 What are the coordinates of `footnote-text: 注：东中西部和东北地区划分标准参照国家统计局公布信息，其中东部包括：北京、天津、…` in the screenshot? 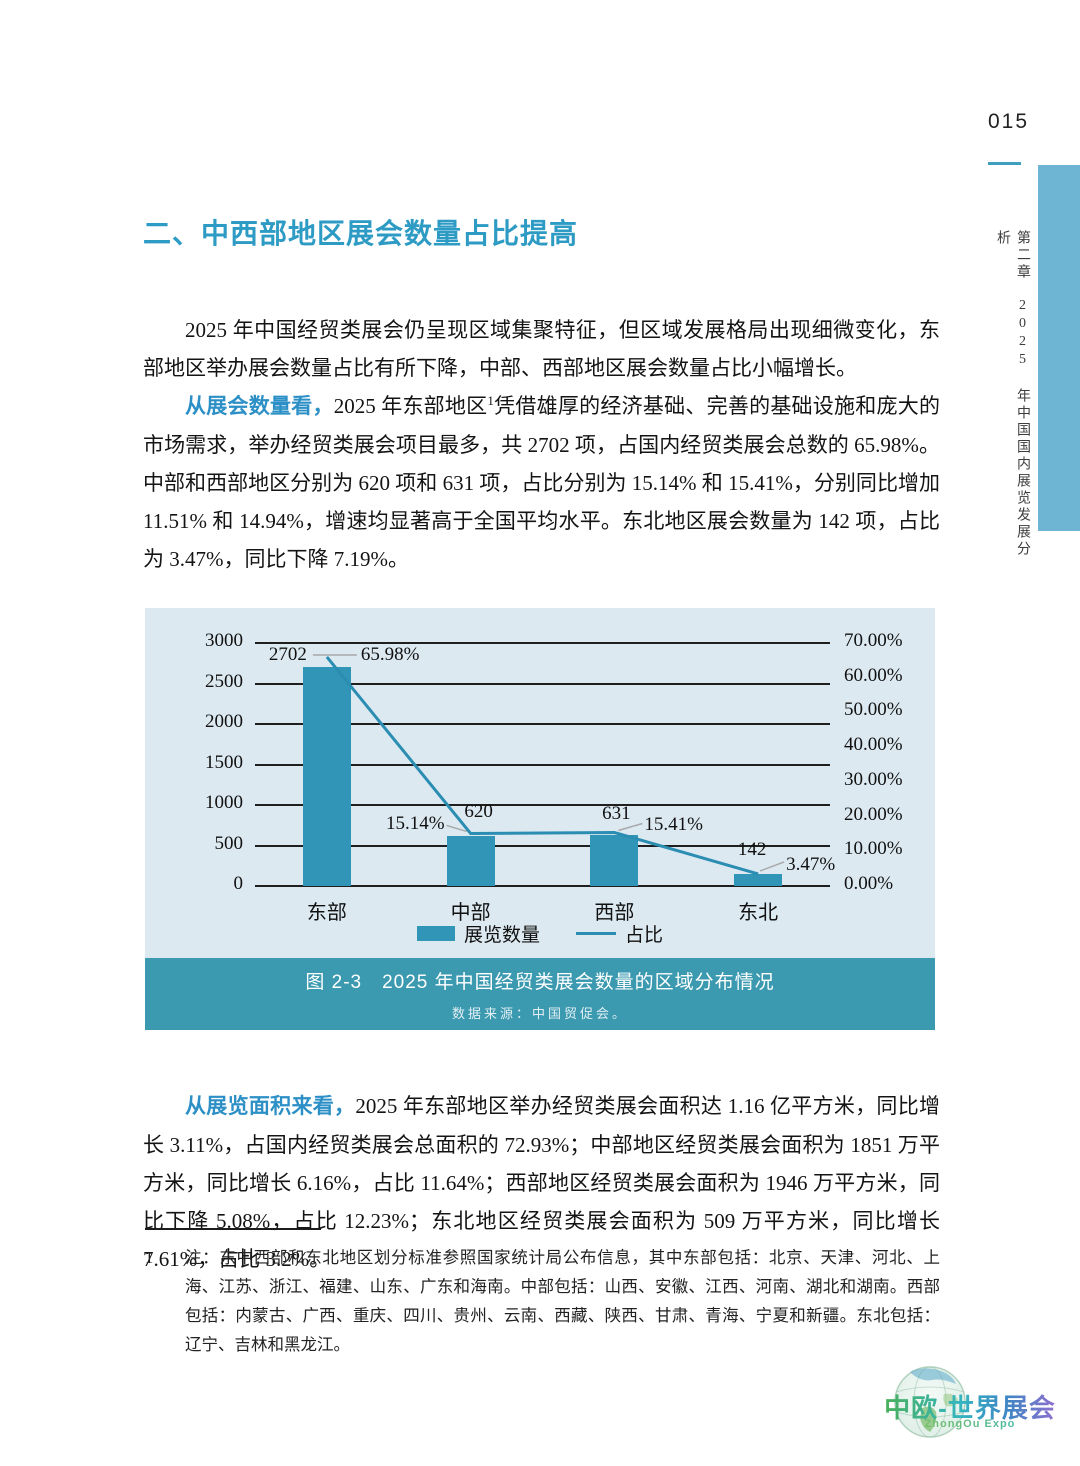 It's located at (562, 1301).